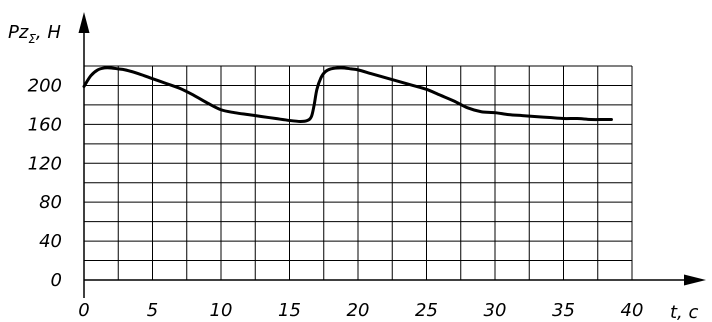 This screenshot has width=712, height=322. What do you see at coordinates (632, 310) in the screenshot?
I see `x-tick-label: 40` at bounding box center [632, 310].